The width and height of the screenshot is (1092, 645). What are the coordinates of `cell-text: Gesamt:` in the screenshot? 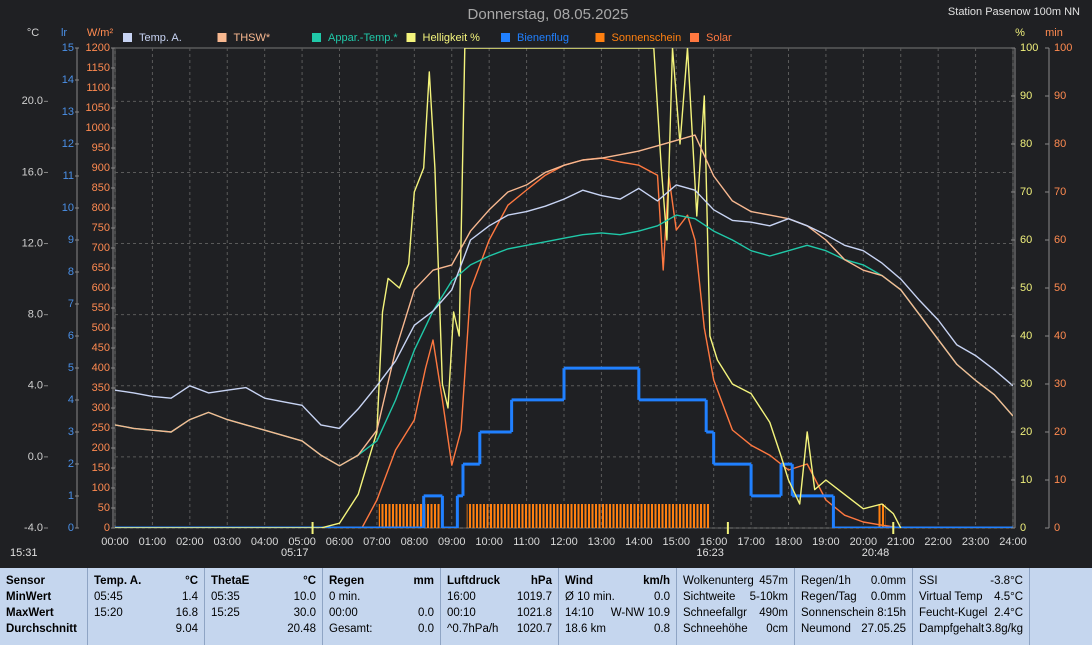 It's located at (351, 629).